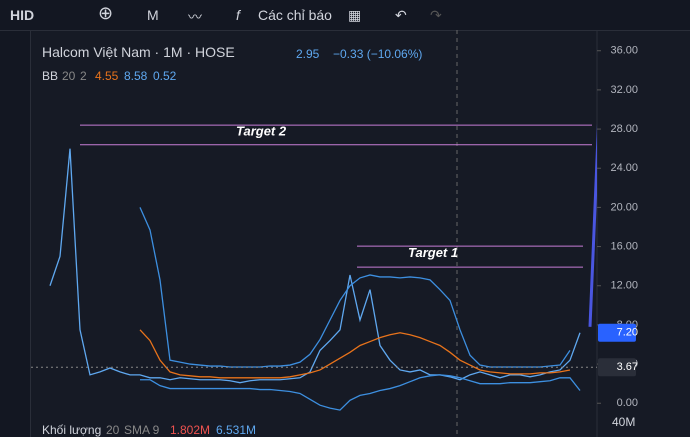  What do you see at coordinates (236, 430) in the screenshot?
I see `volume-ma-value: 6.531M` at bounding box center [236, 430].